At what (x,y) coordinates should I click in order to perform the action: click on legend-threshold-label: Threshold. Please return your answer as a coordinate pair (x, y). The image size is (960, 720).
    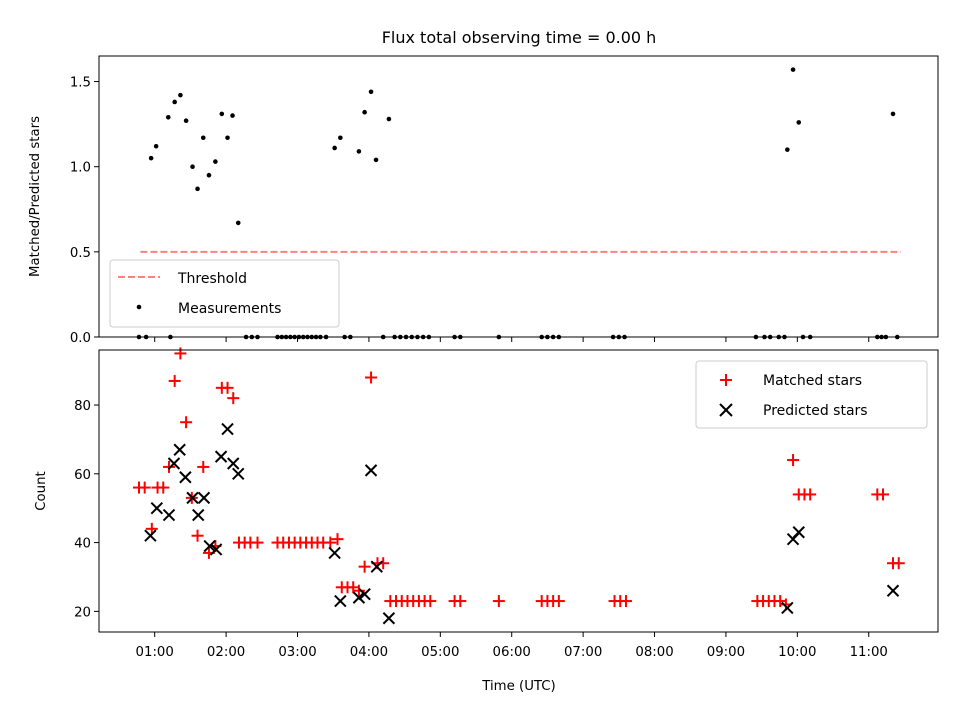
    Looking at the image, I should click on (212, 279).